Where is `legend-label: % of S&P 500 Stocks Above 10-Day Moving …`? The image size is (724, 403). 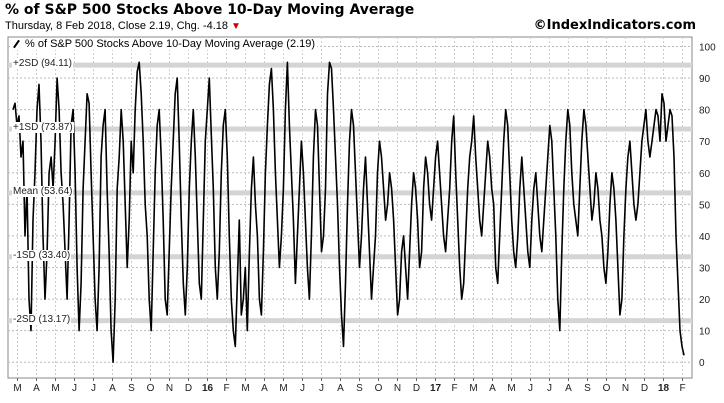
legend-label: % of S&P 500 Stocks Above 10-Day Moving … is located at coordinates (170, 44).